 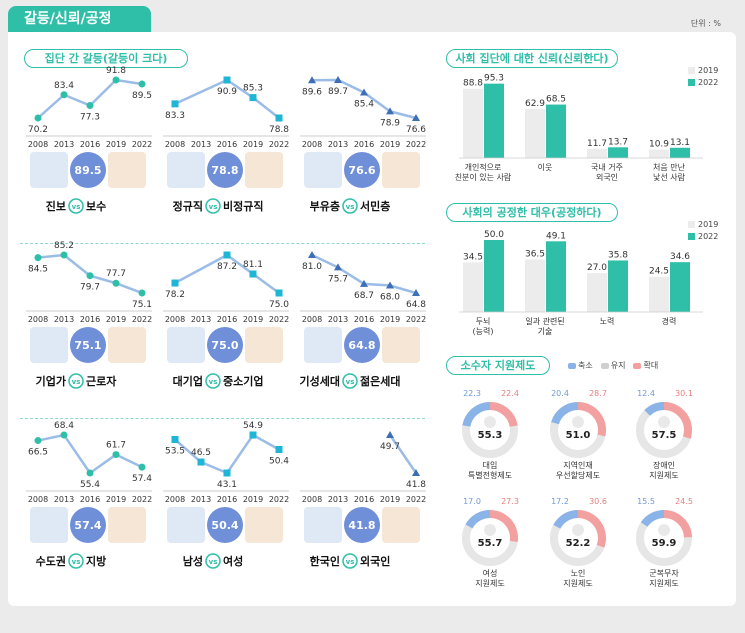 What do you see at coordinates (253, 89) in the screenshot?
I see `data-label: 85.3` at bounding box center [253, 89].